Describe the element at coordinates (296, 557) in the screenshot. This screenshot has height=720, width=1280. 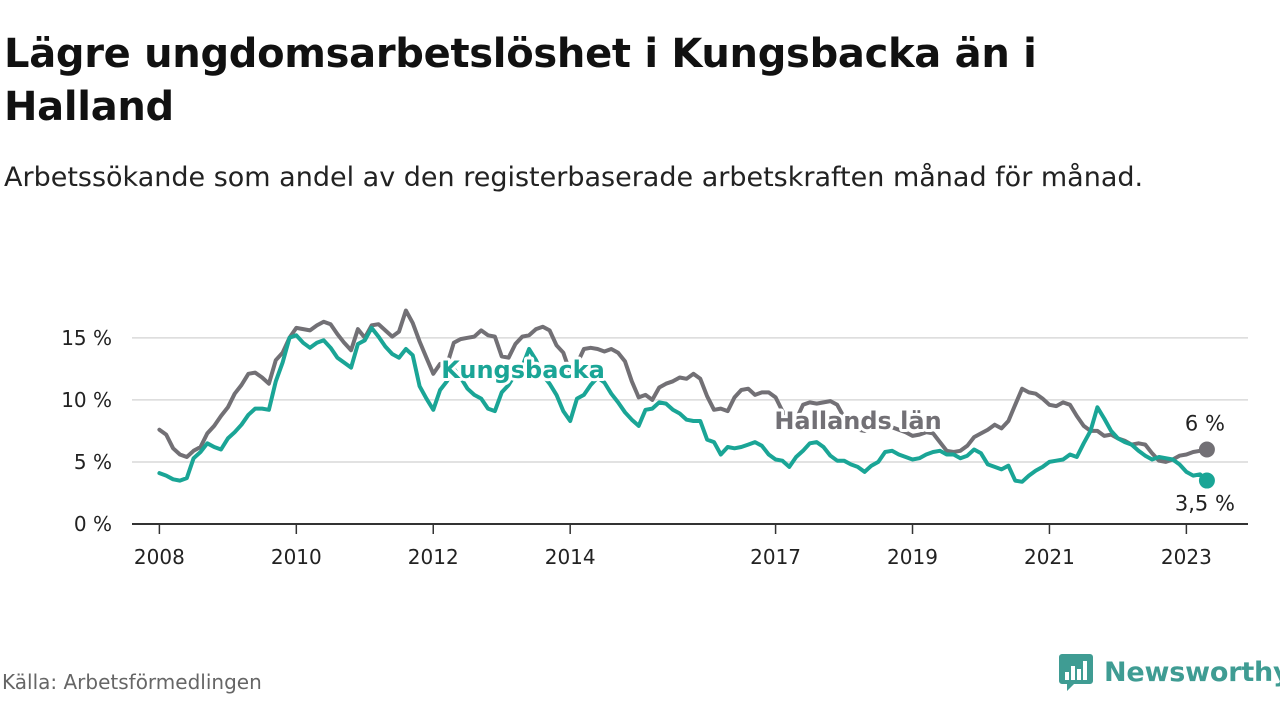
I see `x-tick-label-2010: 2010` at that location.